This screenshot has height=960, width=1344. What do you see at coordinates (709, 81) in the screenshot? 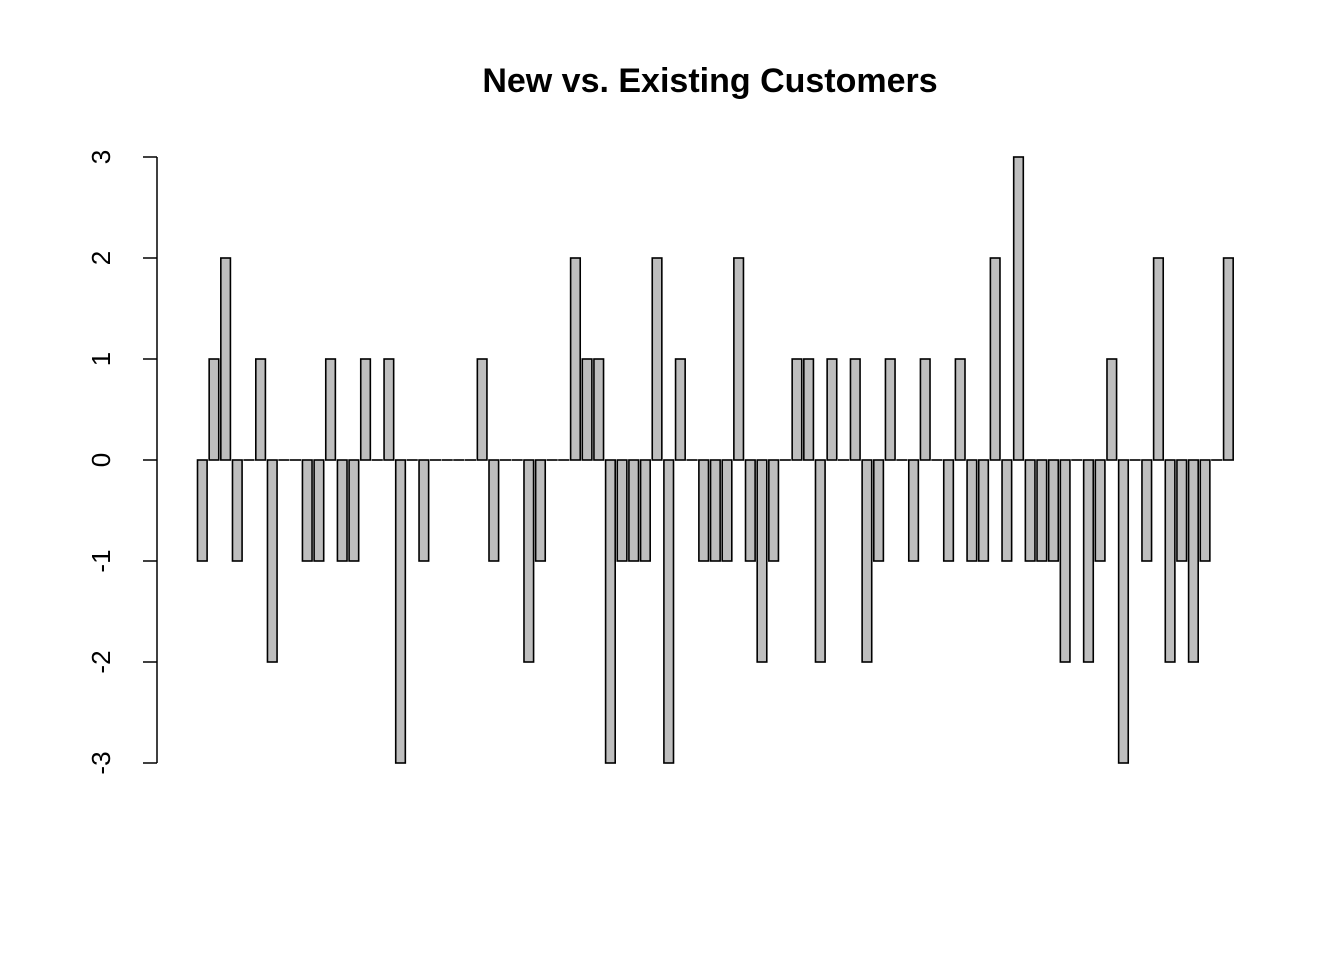
I see `chart-title: New vs. Existing Customers` at bounding box center [709, 81].